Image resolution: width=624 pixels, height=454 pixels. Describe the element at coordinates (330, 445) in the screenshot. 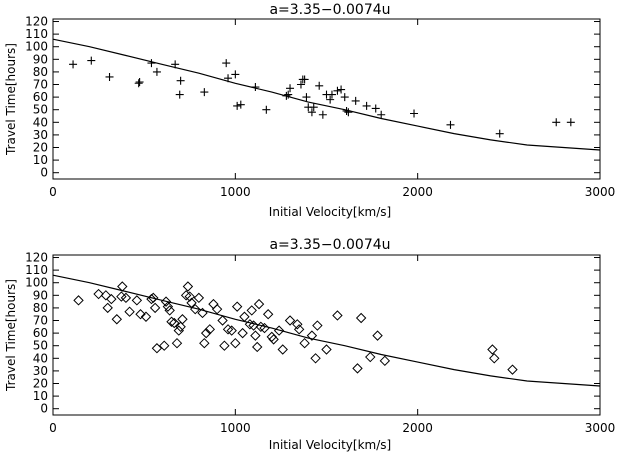

I see `x-axis-label: Initial Velocity[km/s]` at that location.